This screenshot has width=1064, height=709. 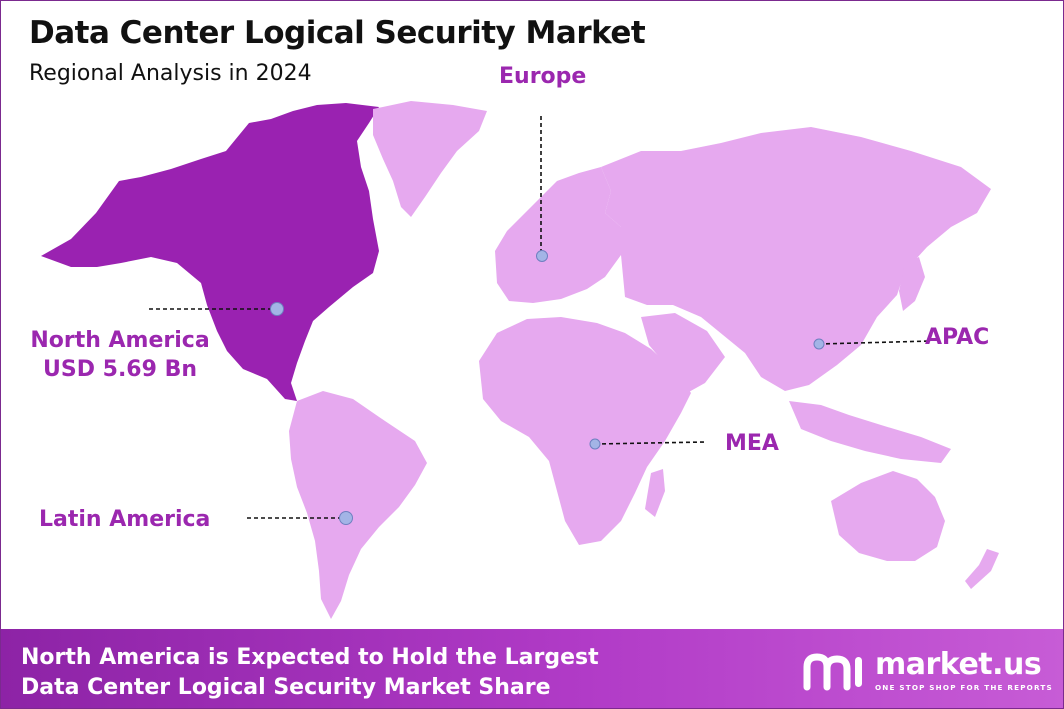 I want to click on mea-marker, so click(x=595, y=444).